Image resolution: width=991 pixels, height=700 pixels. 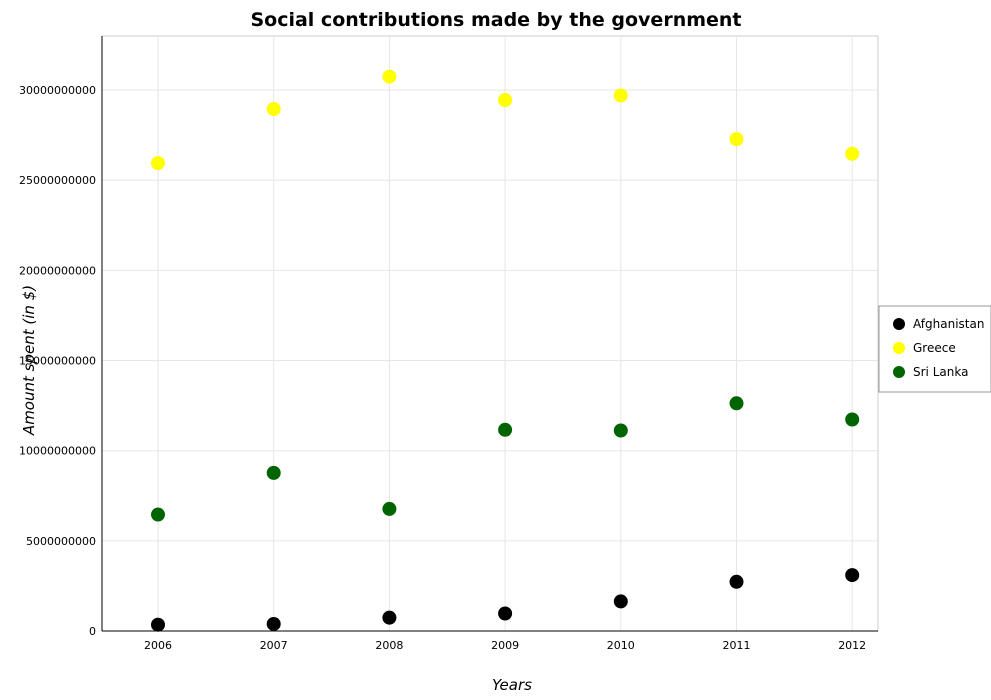 I want to click on legend-label: Greece, so click(x=934, y=348).